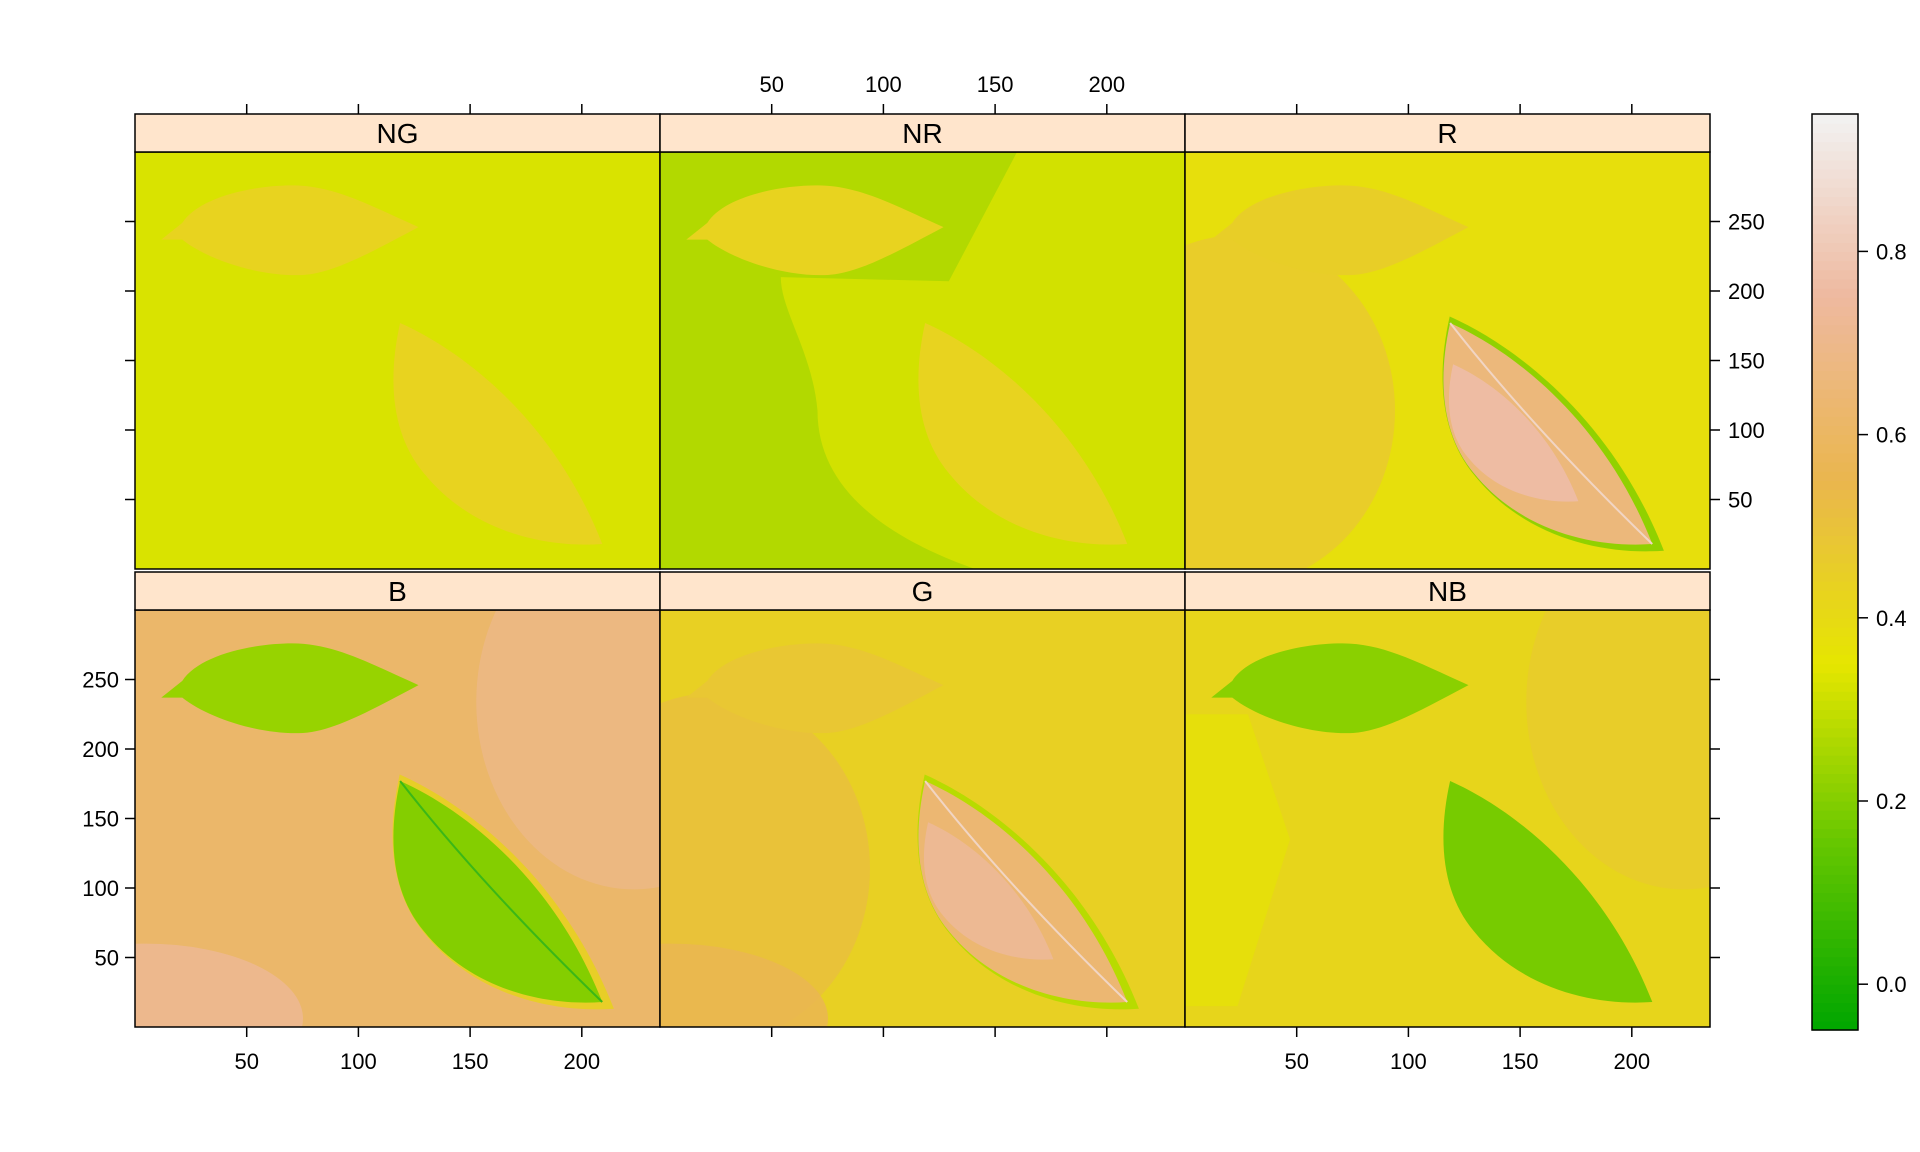 This screenshot has width=1920, height=1152. Describe the element at coordinates (1891, 984) in the screenshot. I see `colorkey-tick-label: 0.0` at that location.